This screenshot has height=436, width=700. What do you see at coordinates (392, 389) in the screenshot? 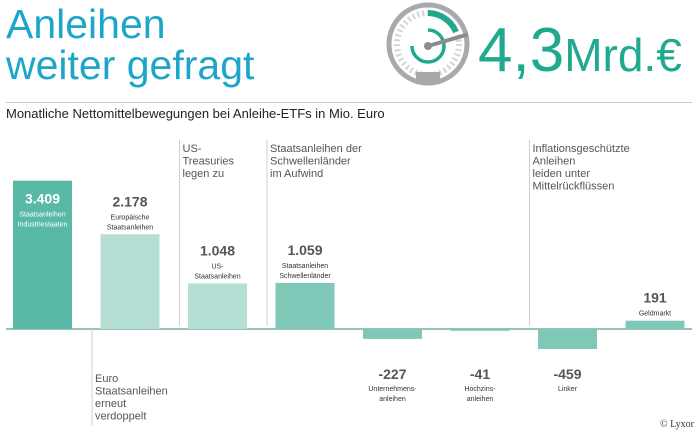
I see `category-label: Unternehmens-` at bounding box center [392, 389].